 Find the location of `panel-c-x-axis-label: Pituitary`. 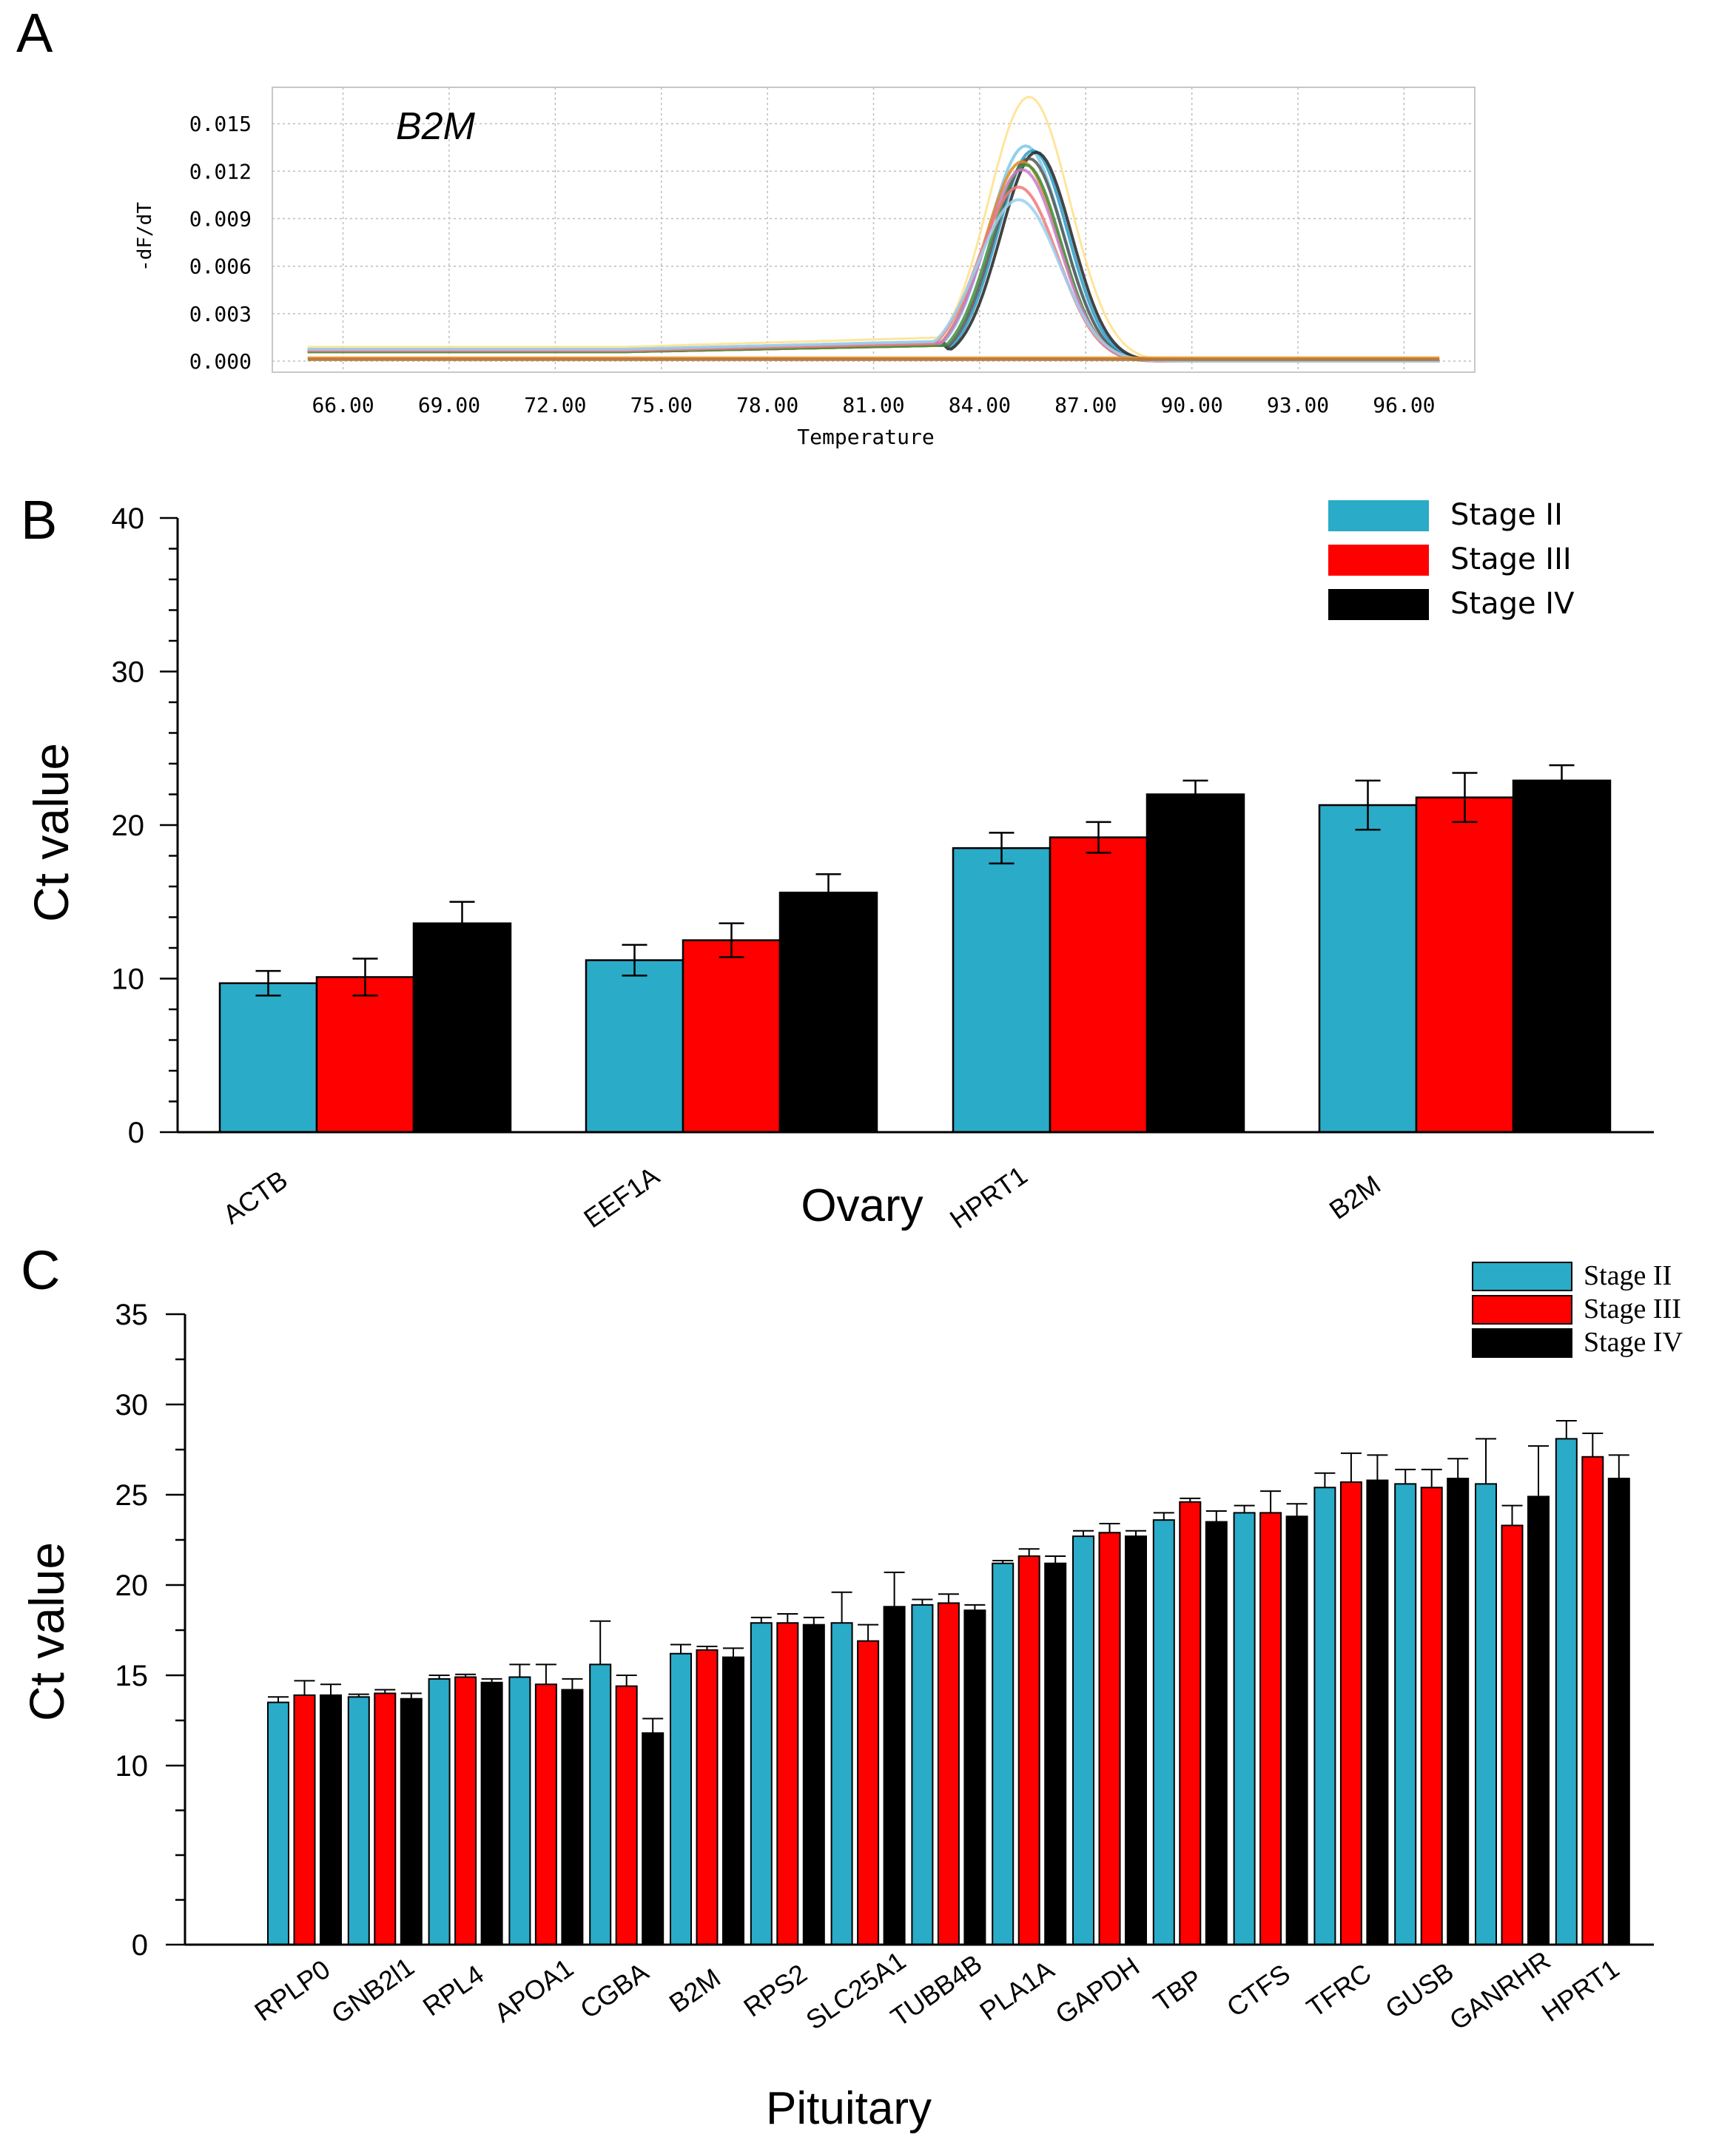

panel-c-x-axis-label: Pituitary is located at coordinates (849, 2108).